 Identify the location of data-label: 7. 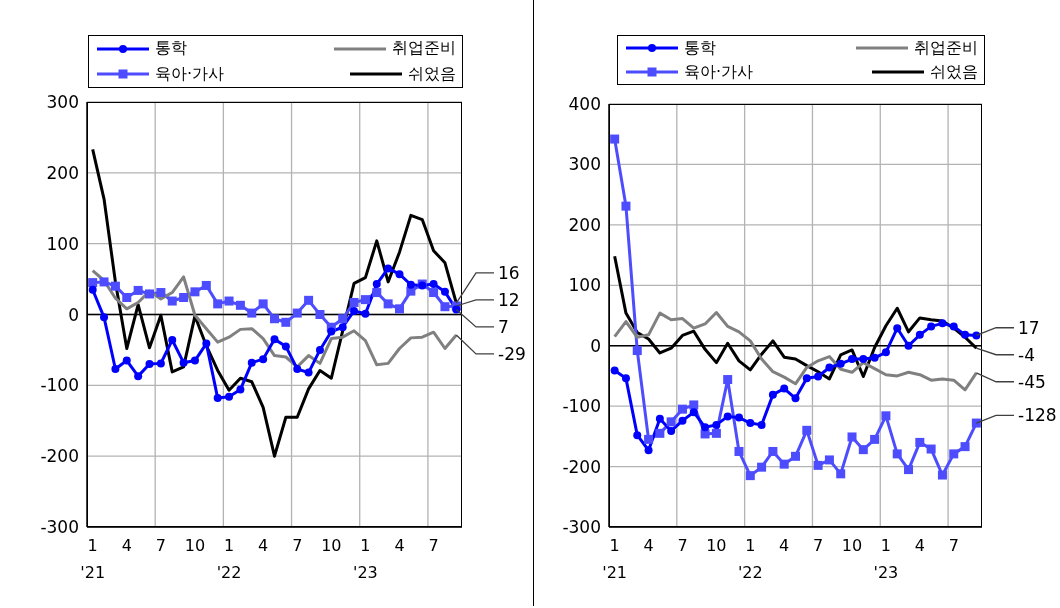
(503, 326).